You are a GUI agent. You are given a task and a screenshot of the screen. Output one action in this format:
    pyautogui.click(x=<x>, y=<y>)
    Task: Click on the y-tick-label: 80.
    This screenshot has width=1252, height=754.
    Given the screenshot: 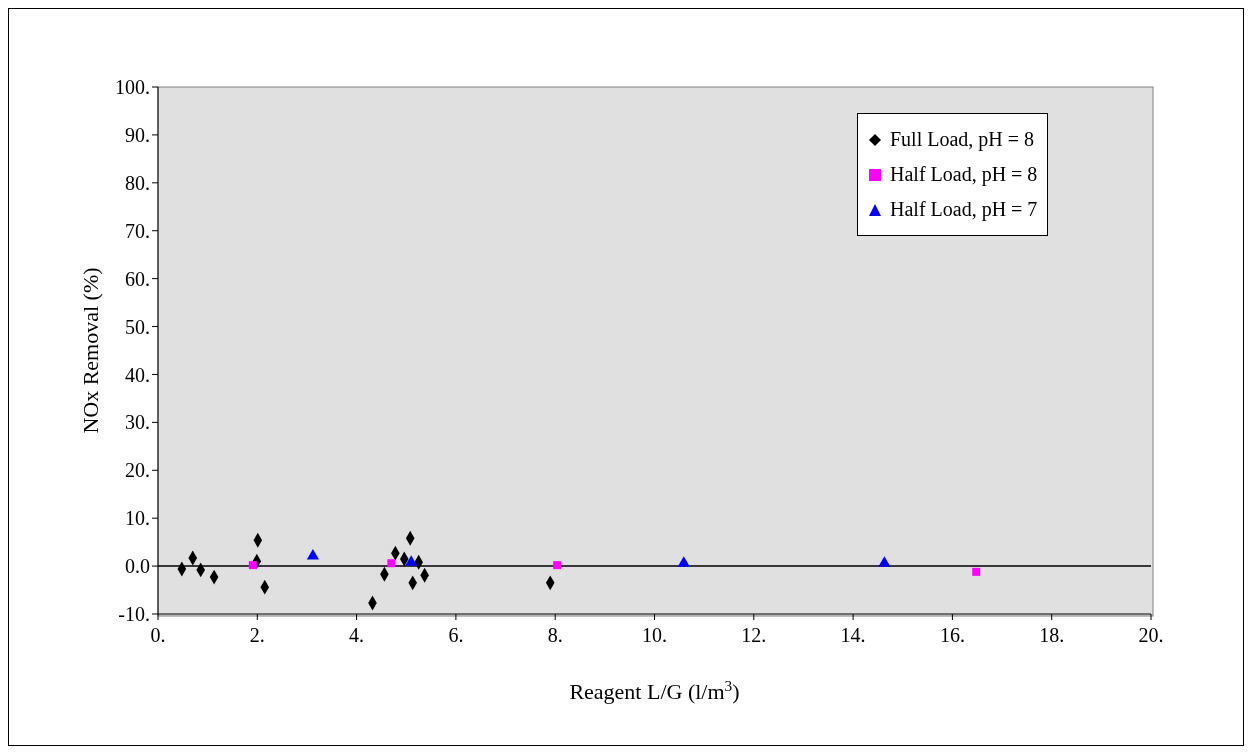 What is the action you would take?
    pyautogui.click(x=137, y=182)
    